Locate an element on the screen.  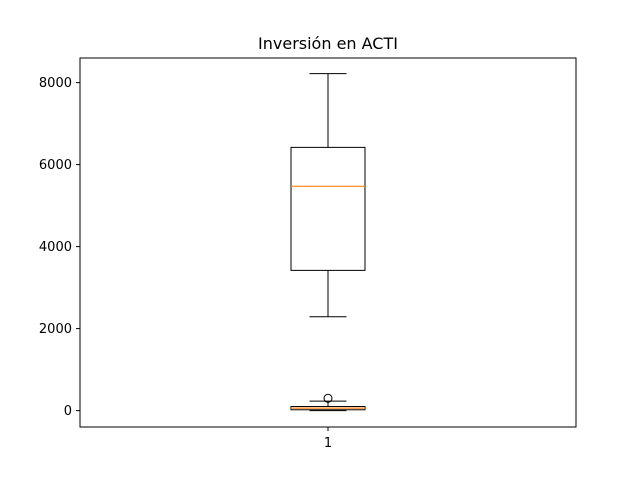
outlier-point is located at coordinates (328, 398).